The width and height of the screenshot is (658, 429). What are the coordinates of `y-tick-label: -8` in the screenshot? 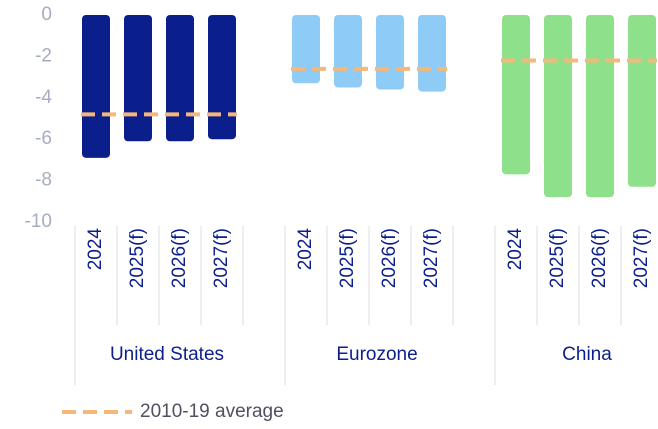 It's located at (43, 180).